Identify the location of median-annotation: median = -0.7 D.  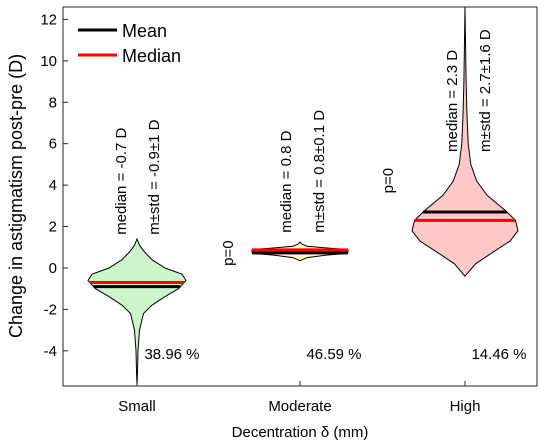
(121, 180).